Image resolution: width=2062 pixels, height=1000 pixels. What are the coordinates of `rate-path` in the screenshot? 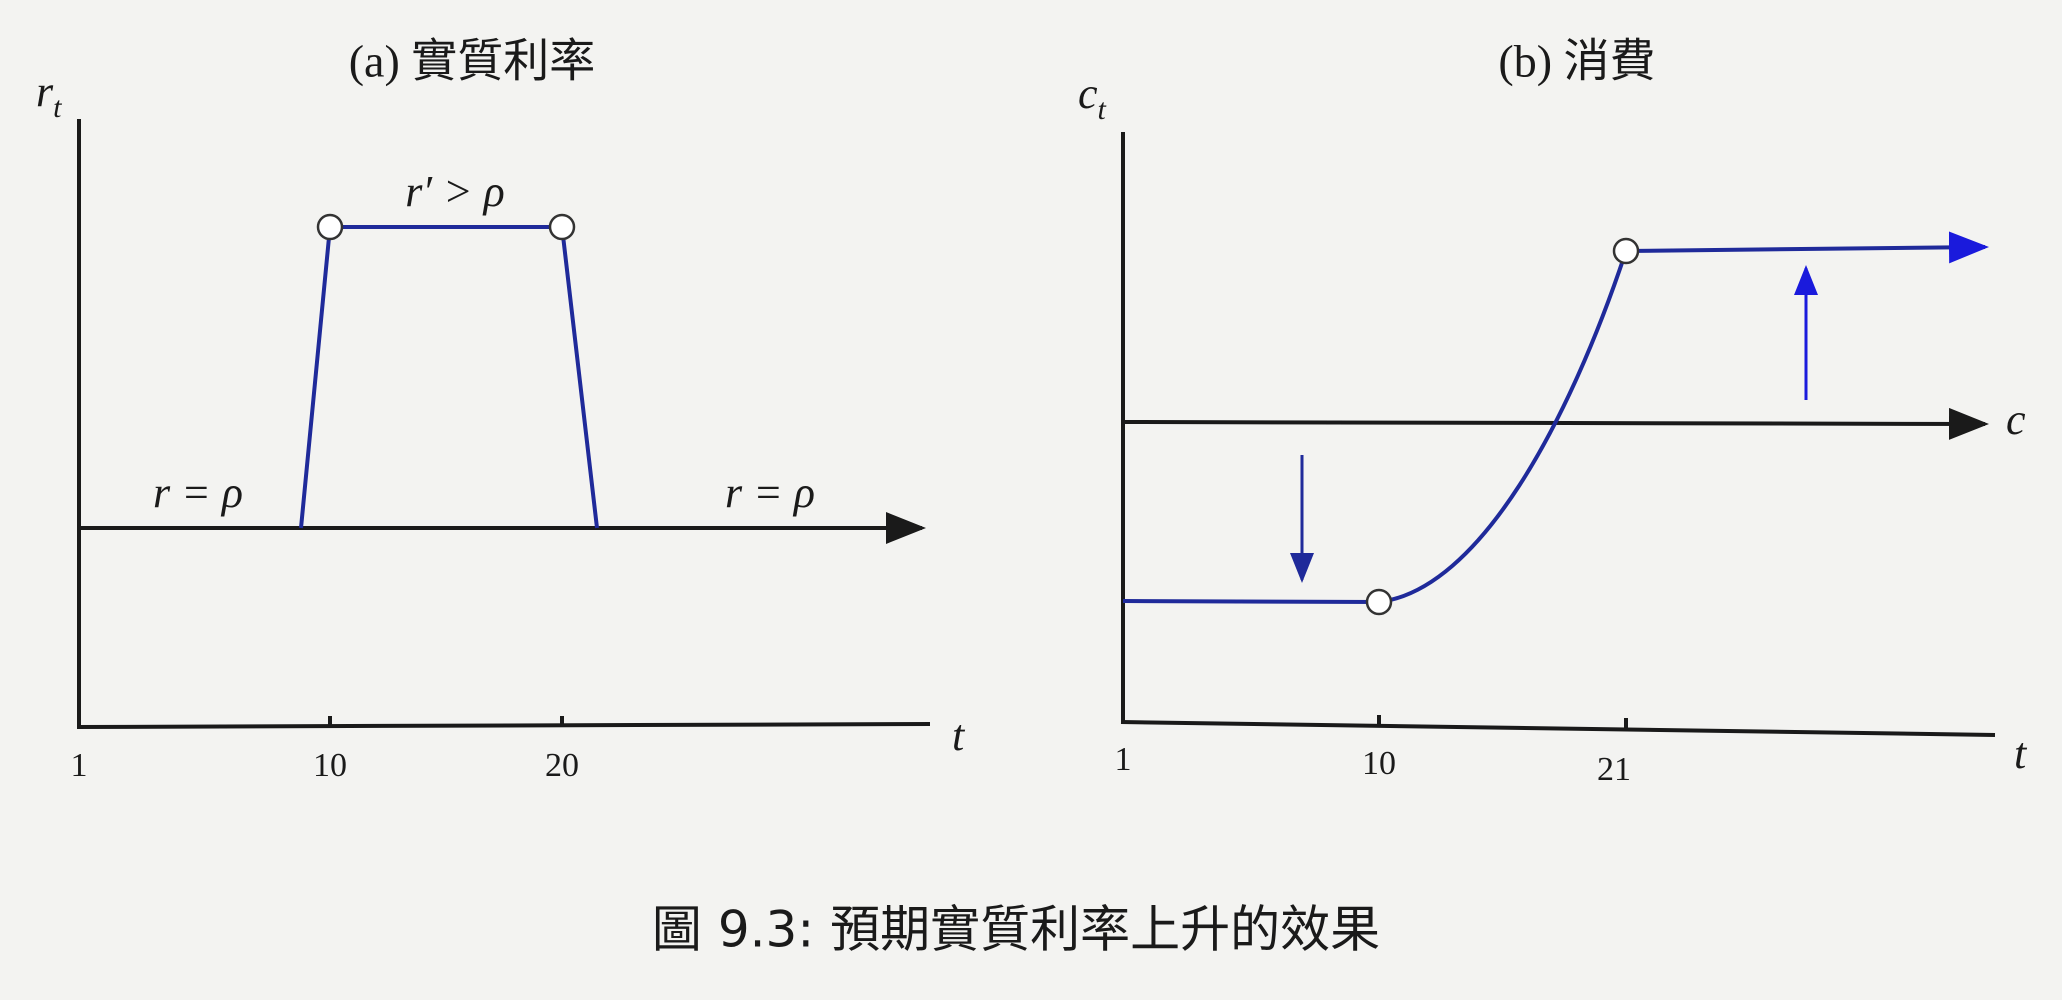 It's located at (449, 377).